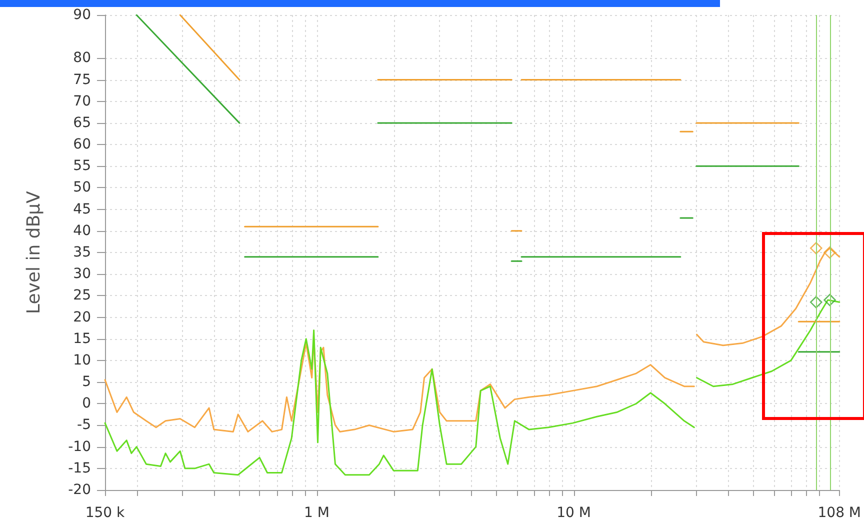  I want to click on y-tick-label: -10, so click(79, 446).